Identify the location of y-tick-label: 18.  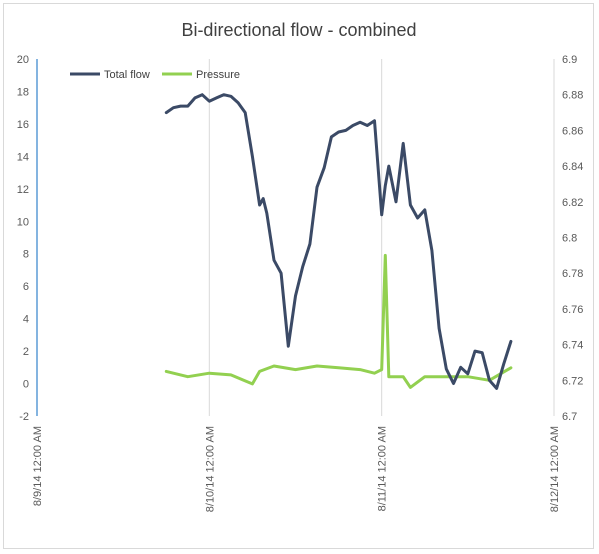
(23, 92).